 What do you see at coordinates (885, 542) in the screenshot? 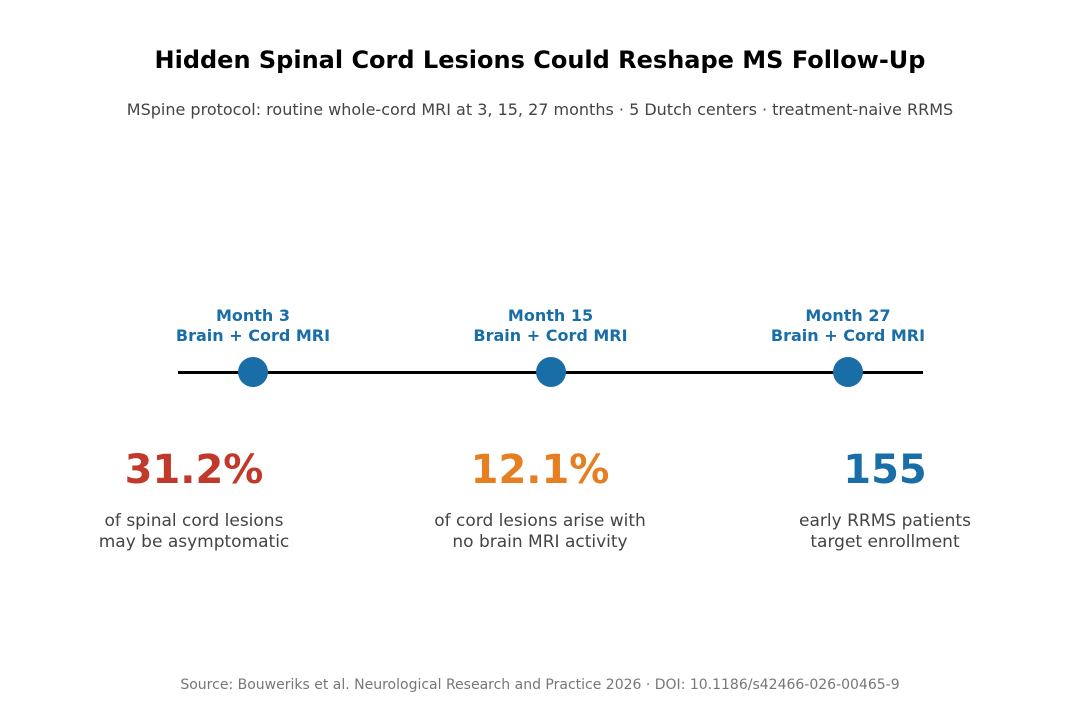
I see `stat-description-line: target enrollment` at bounding box center [885, 542].